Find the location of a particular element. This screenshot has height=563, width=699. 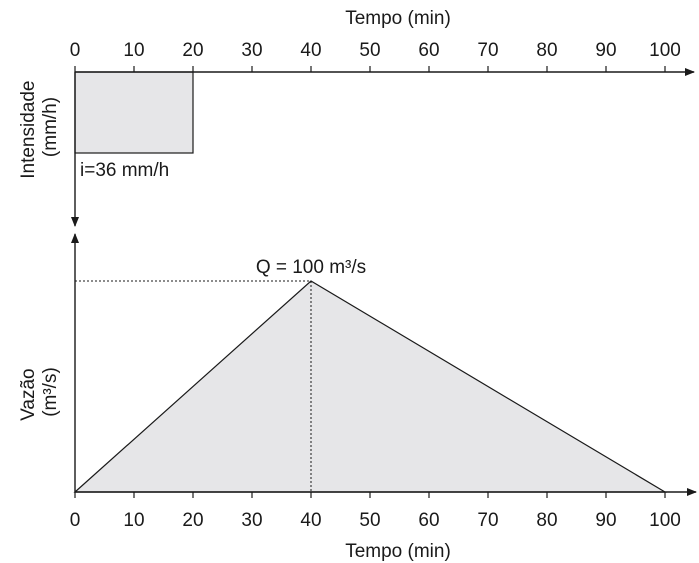

bottom-x-tick-label-30: 30 is located at coordinates (251, 520).